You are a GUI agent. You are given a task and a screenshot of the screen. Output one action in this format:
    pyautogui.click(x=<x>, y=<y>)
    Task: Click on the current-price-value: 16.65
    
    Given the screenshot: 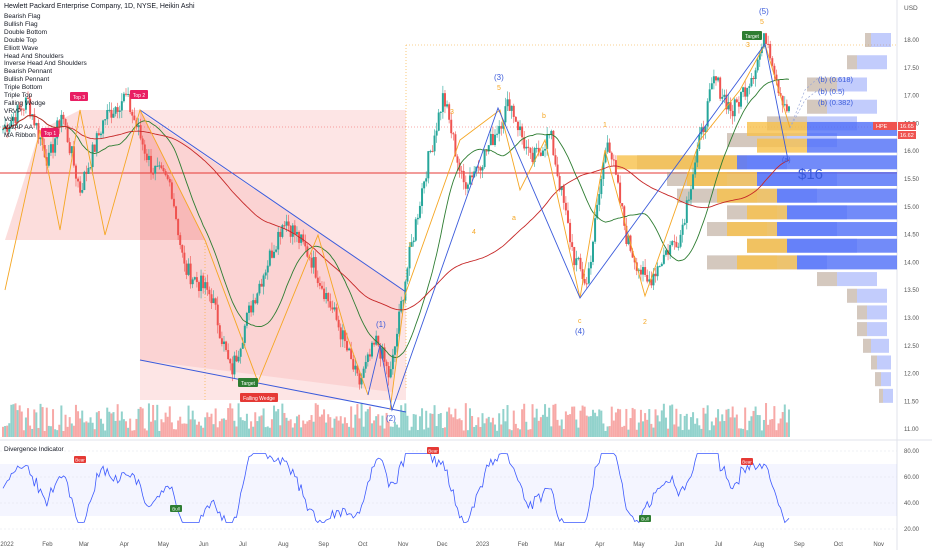 What is the action you would take?
    pyautogui.click(x=907, y=127)
    